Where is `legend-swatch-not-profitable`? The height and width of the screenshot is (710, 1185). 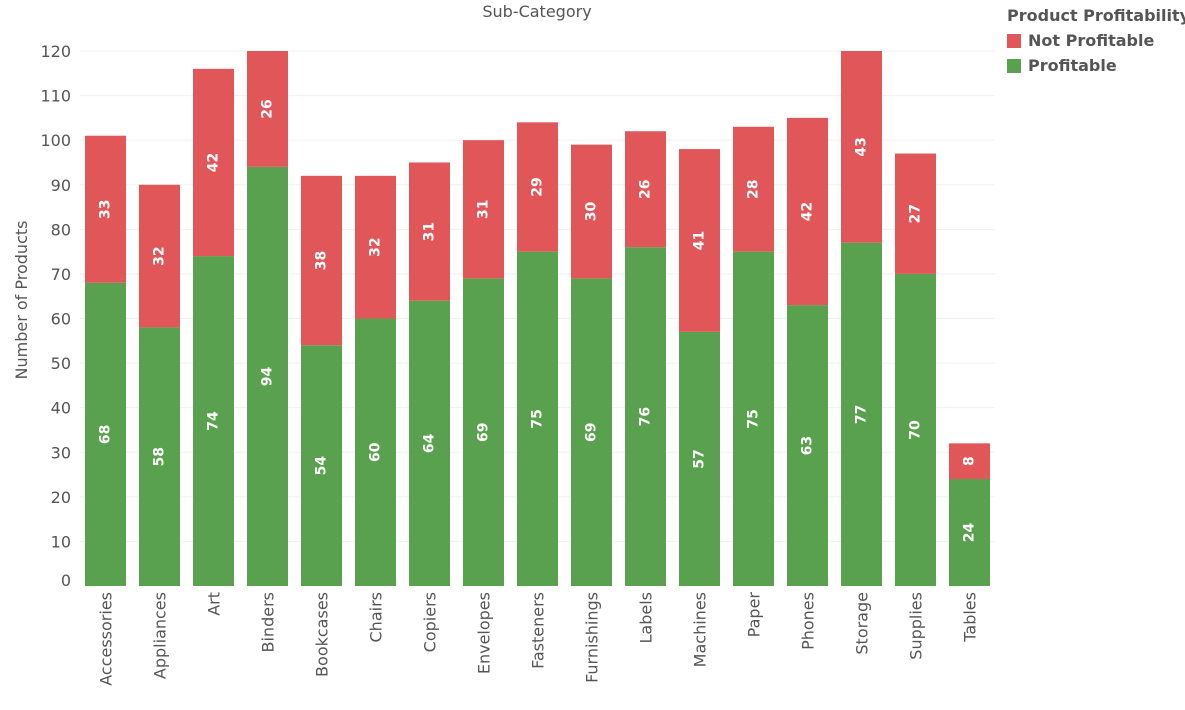
legend-swatch-not-profitable is located at coordinates (1014, 40).